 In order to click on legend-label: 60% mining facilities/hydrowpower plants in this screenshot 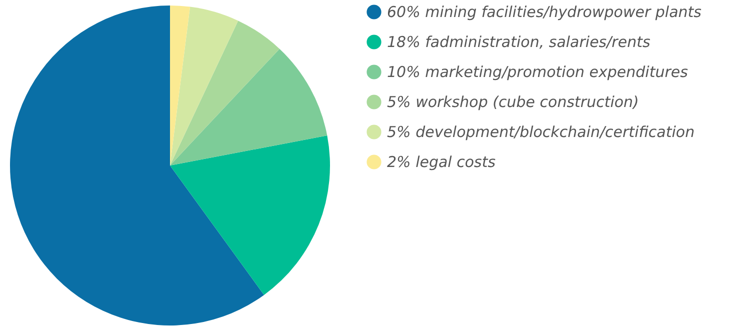, I will do `click(544, 12)`.